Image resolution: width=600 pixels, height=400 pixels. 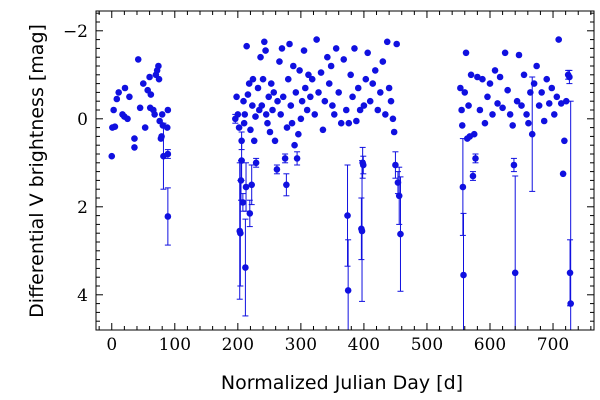 I want to click on x-tick-label: 100, so click(x=175, y=345).